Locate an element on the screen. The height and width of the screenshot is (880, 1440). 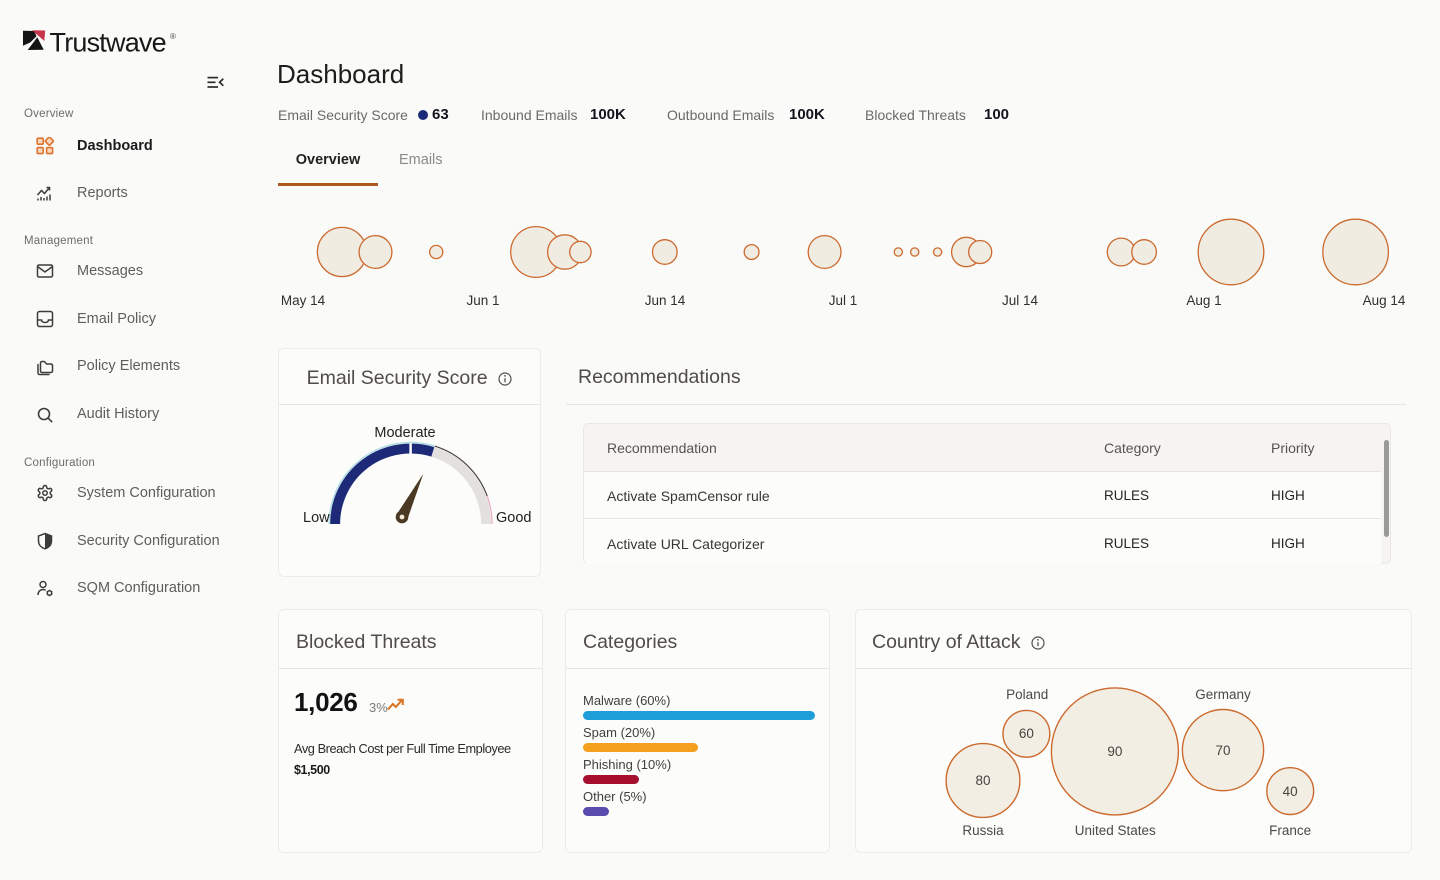
svg-text: Poland is located at coordinates (1027, 694).